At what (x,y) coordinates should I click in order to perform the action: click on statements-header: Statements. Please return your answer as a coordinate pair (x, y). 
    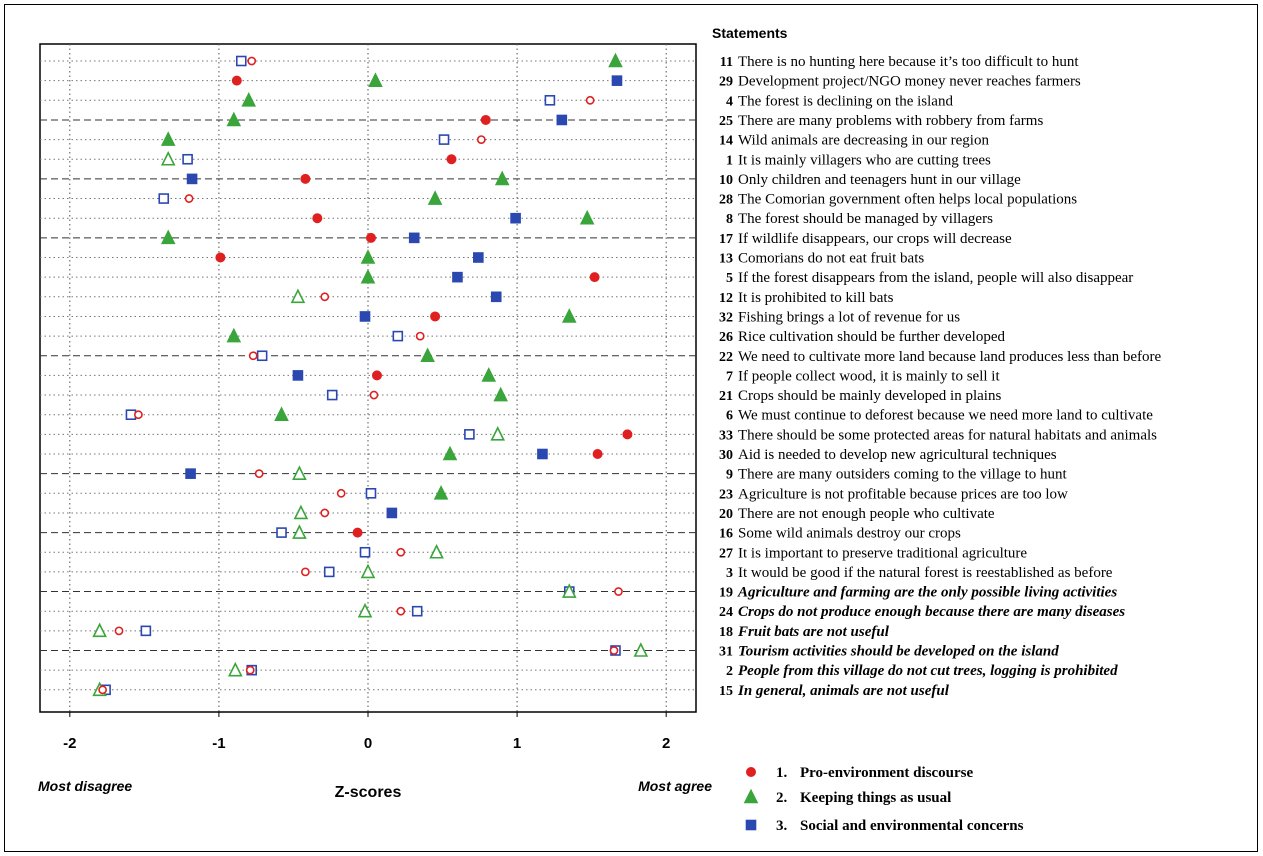
    Looking at the image, I should click on (750, 33).